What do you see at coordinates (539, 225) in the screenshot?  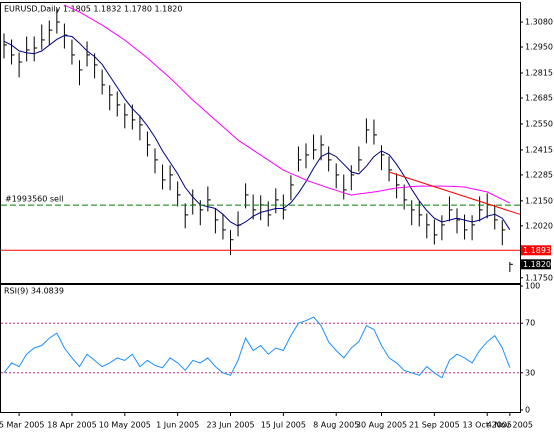 I see `y-tick-label: 1.2020` at bounding box center [539, 225].